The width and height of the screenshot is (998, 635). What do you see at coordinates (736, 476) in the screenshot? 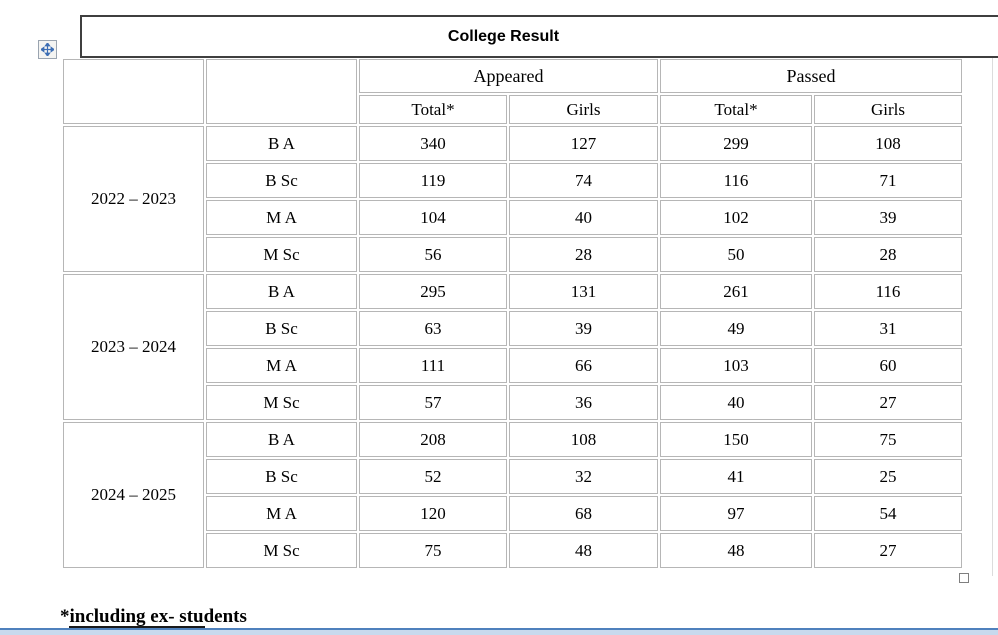
I see `passed-total-cell: 41` at bounding box center [736, 476].